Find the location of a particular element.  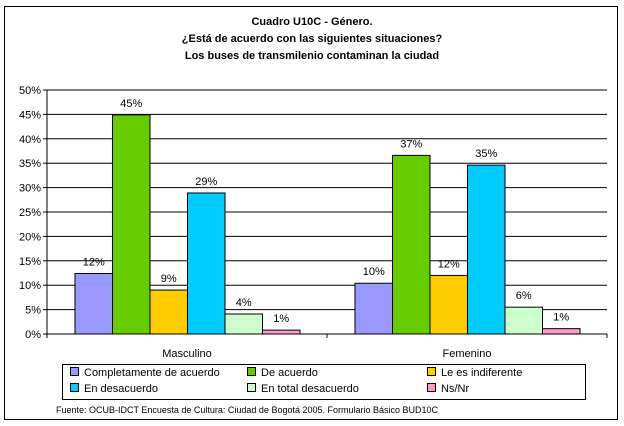

y-tick-label: 50% is located at coordinates (30, 91).